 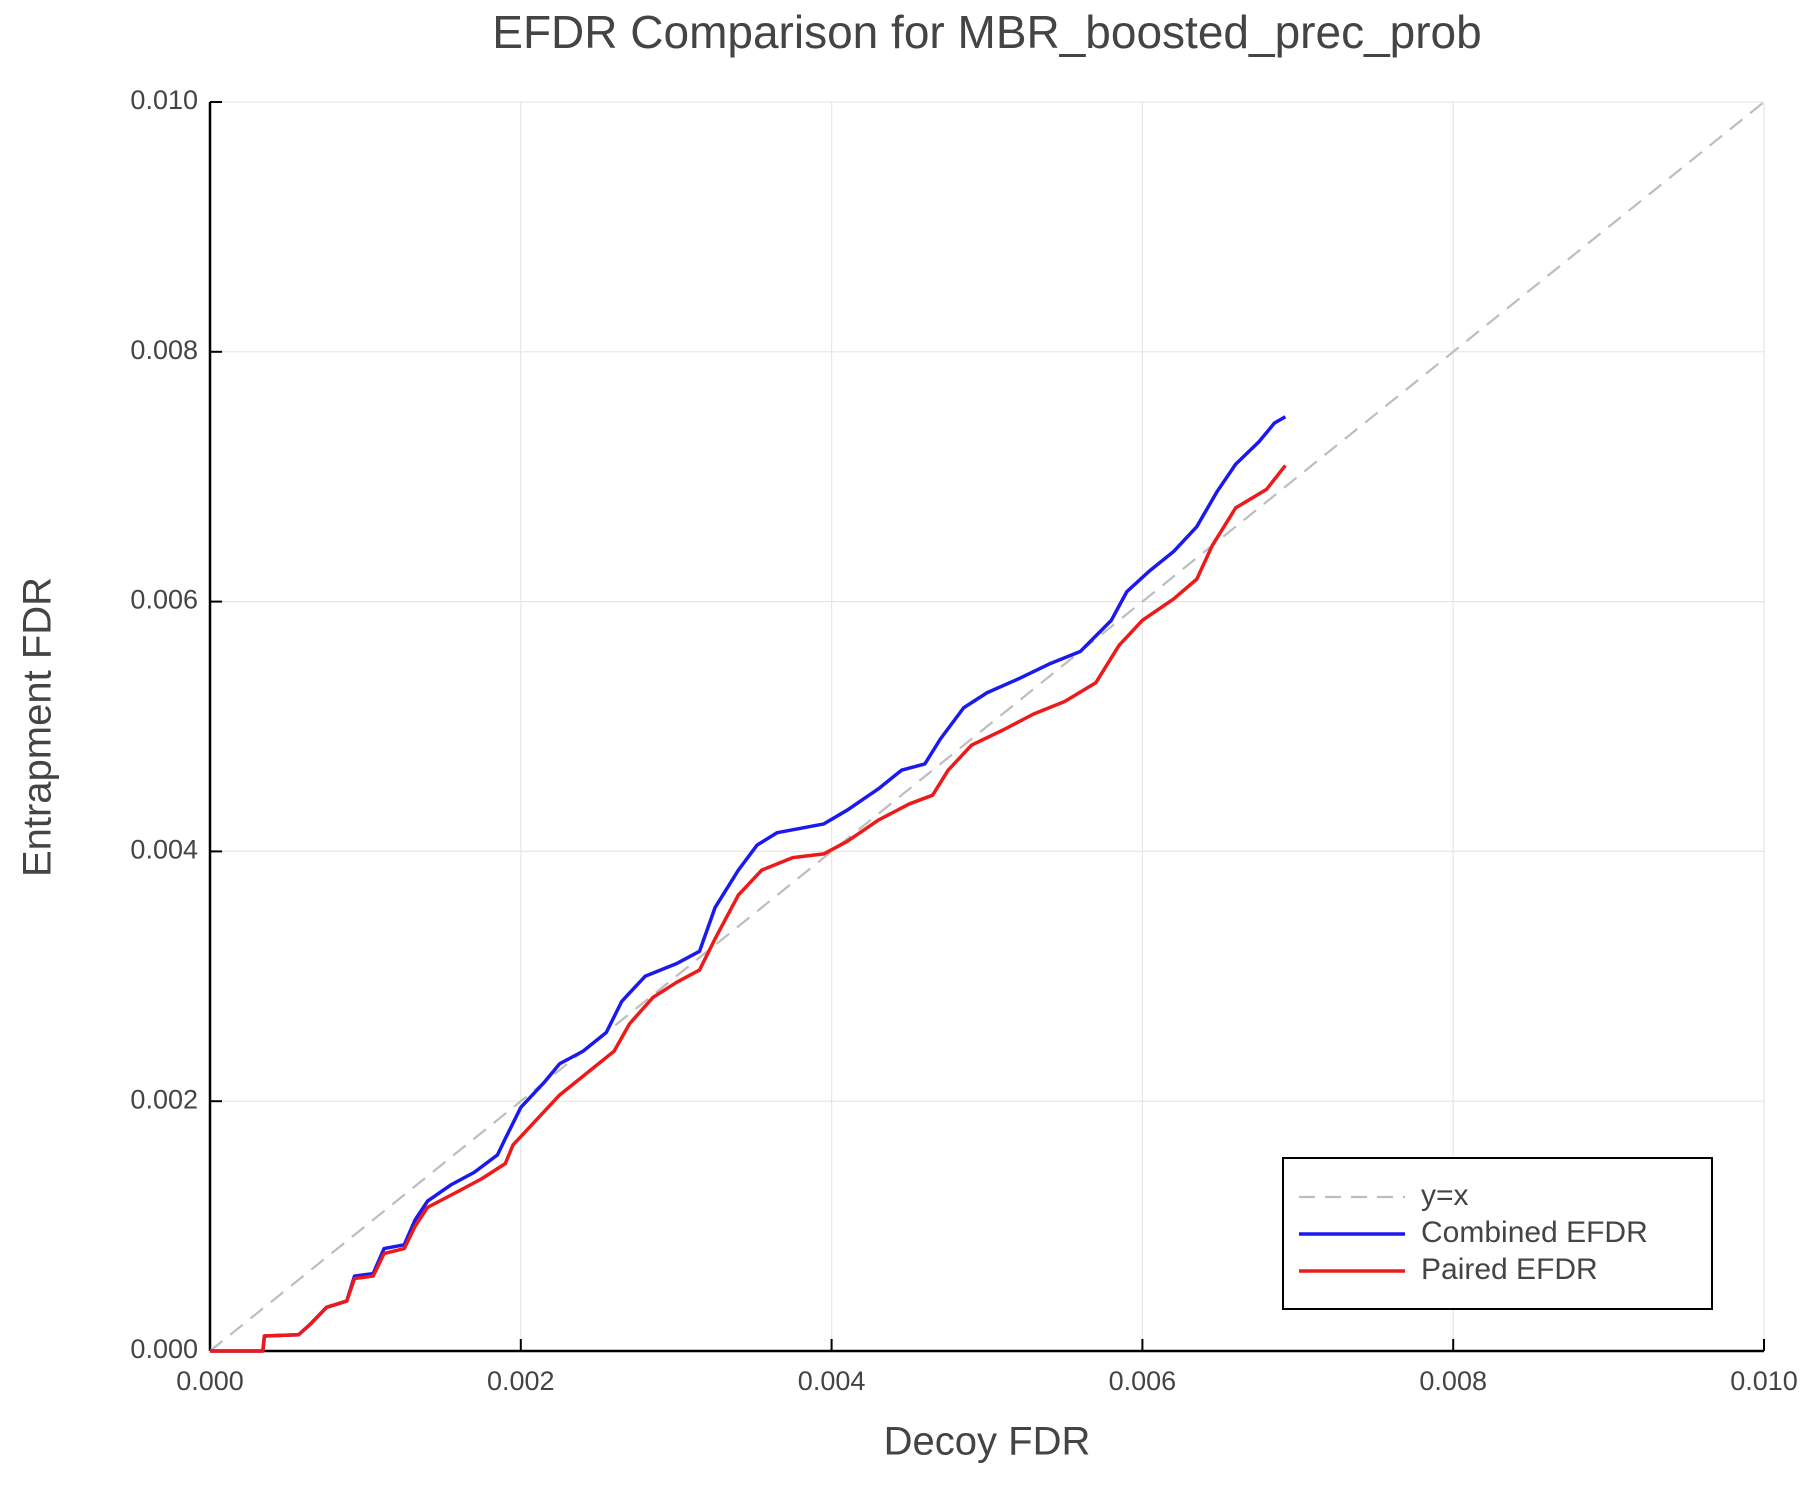 I want to click on y-tick-label: 0.006, so click(x=164, y=600).